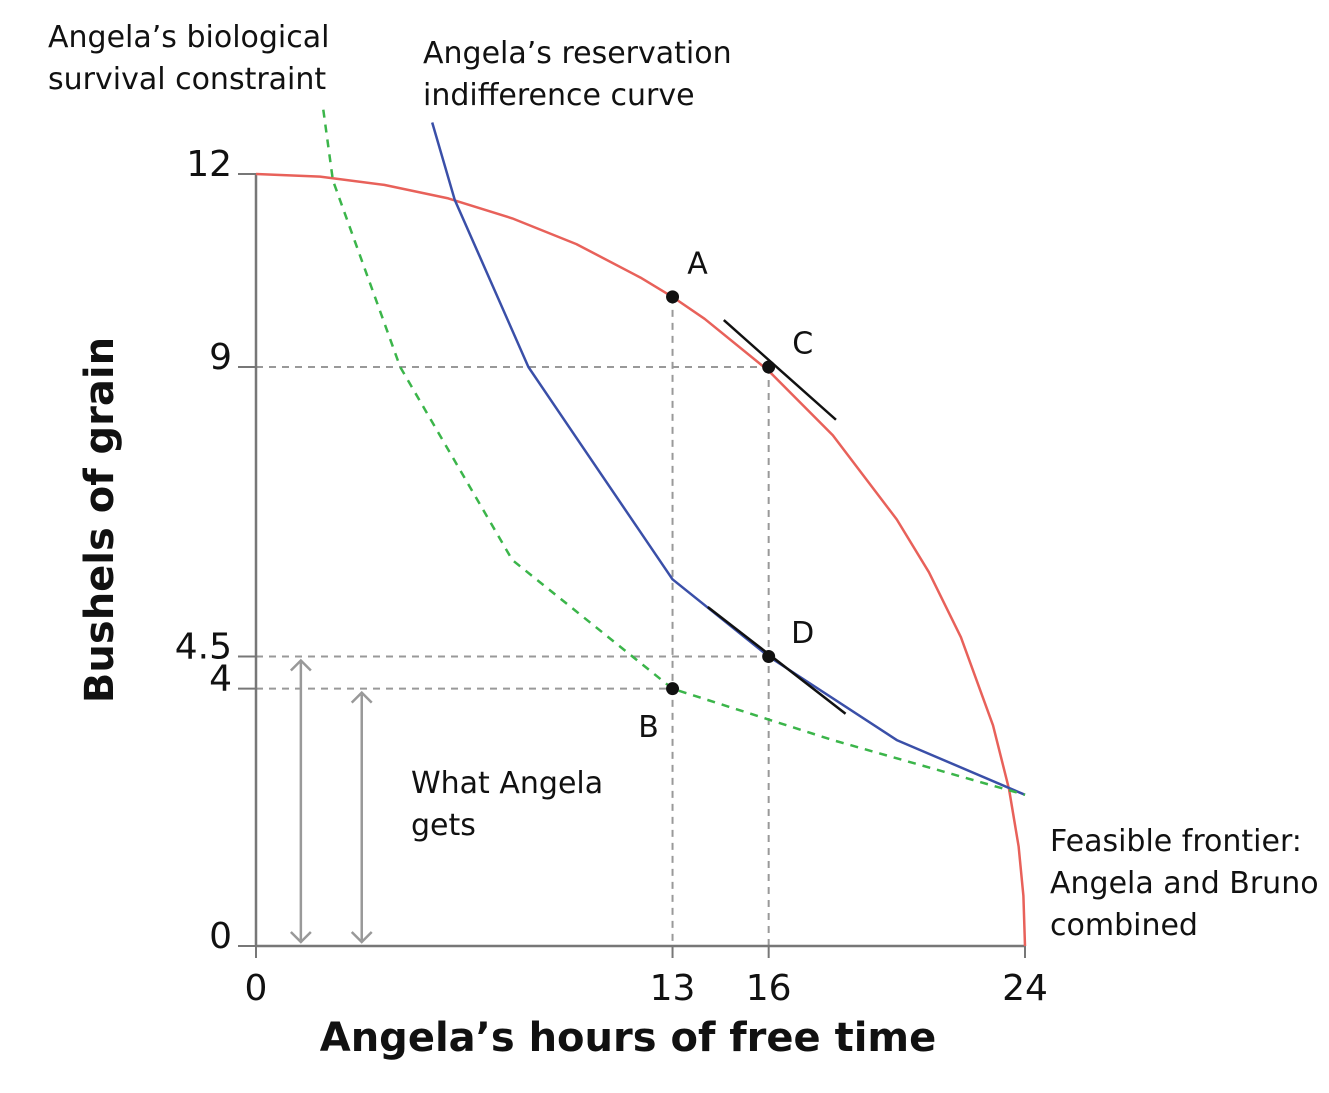  What do you see at coordinates (769, 988) in the screenshot?
I see `x-tick-label: 16` at bounding box center [769, 988].